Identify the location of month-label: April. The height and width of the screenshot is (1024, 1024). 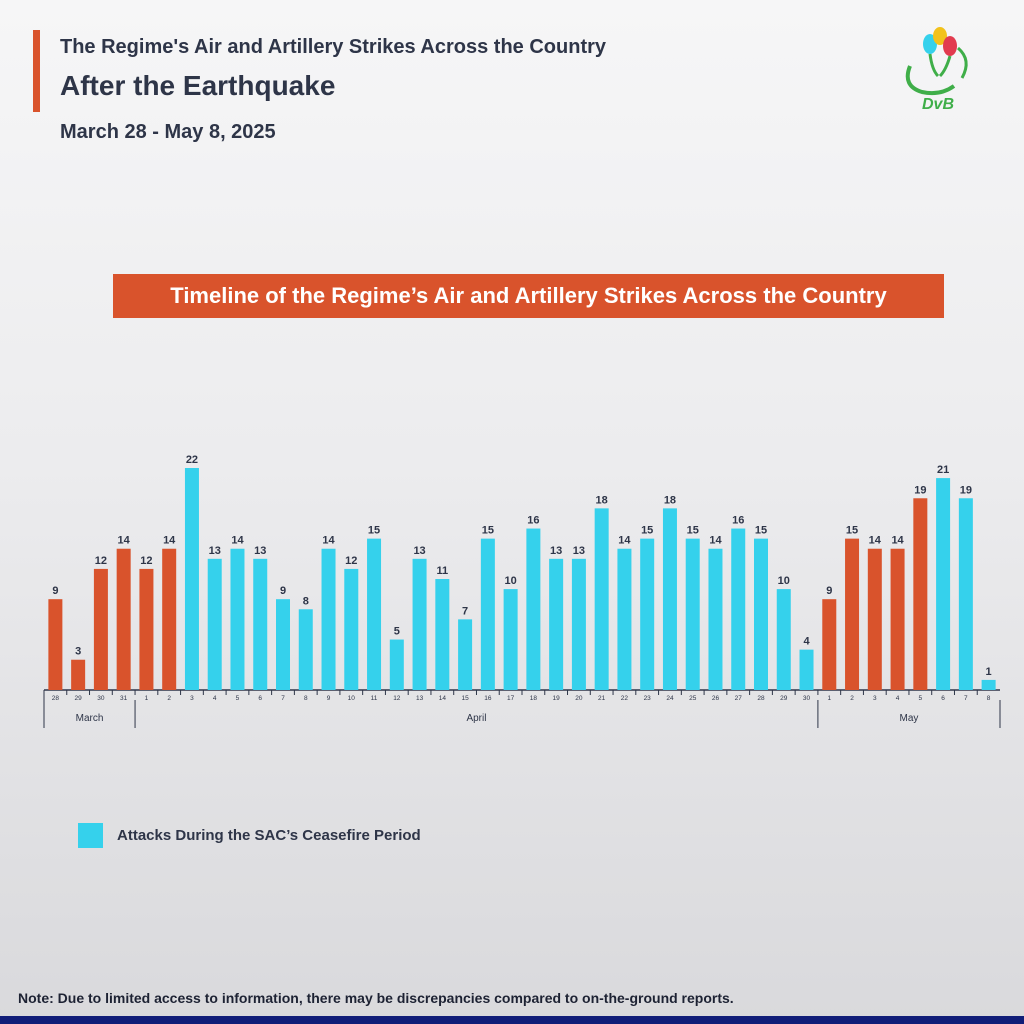
(476, 718).